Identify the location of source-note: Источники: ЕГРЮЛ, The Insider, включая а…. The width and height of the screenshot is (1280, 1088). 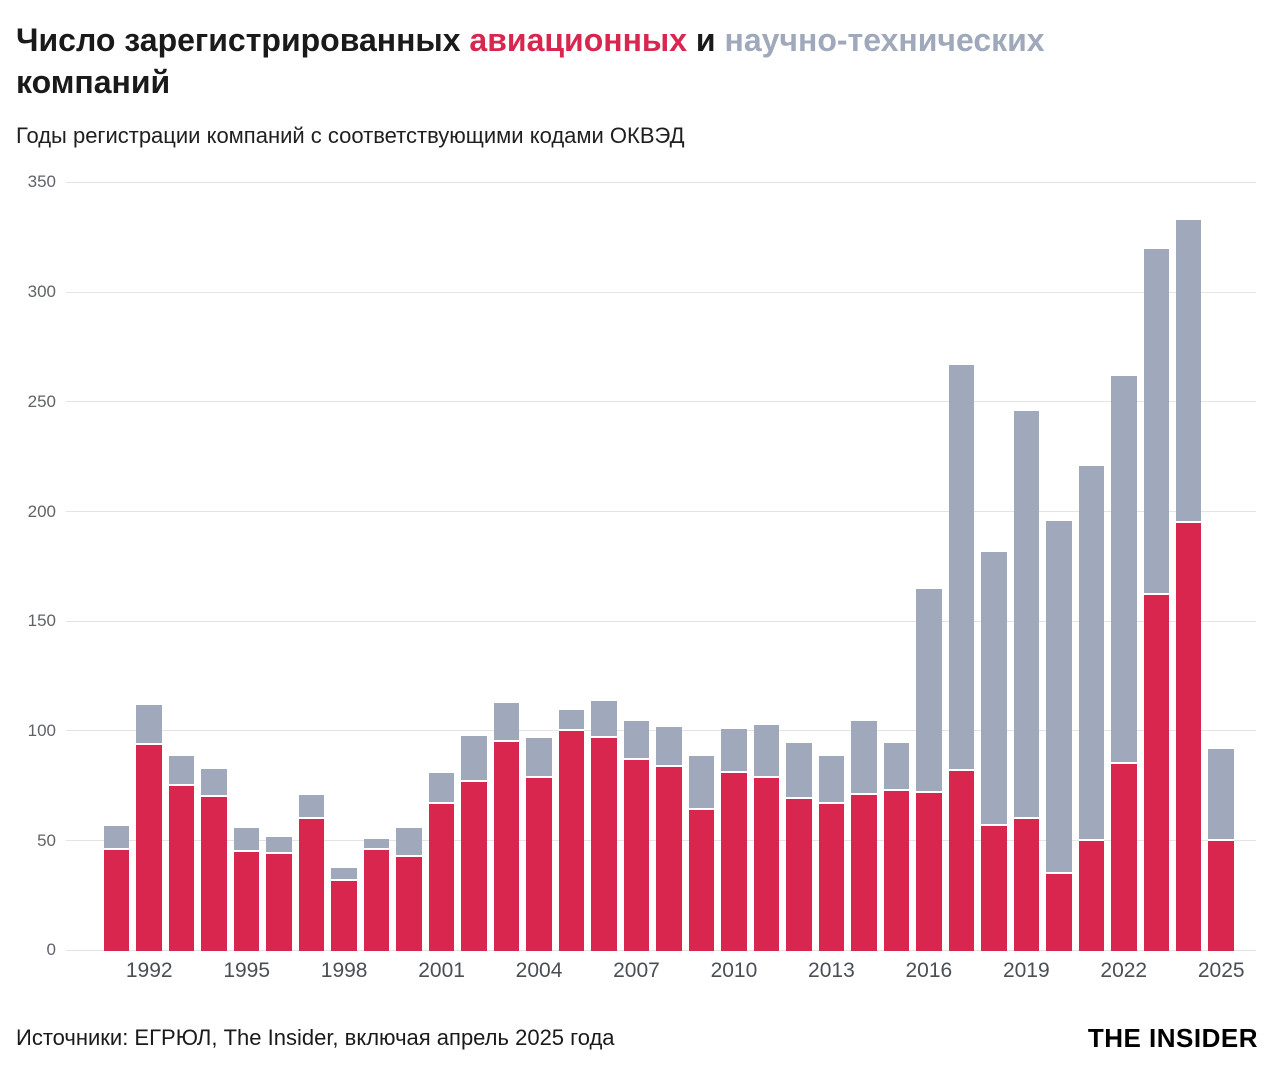
(315, 1038).